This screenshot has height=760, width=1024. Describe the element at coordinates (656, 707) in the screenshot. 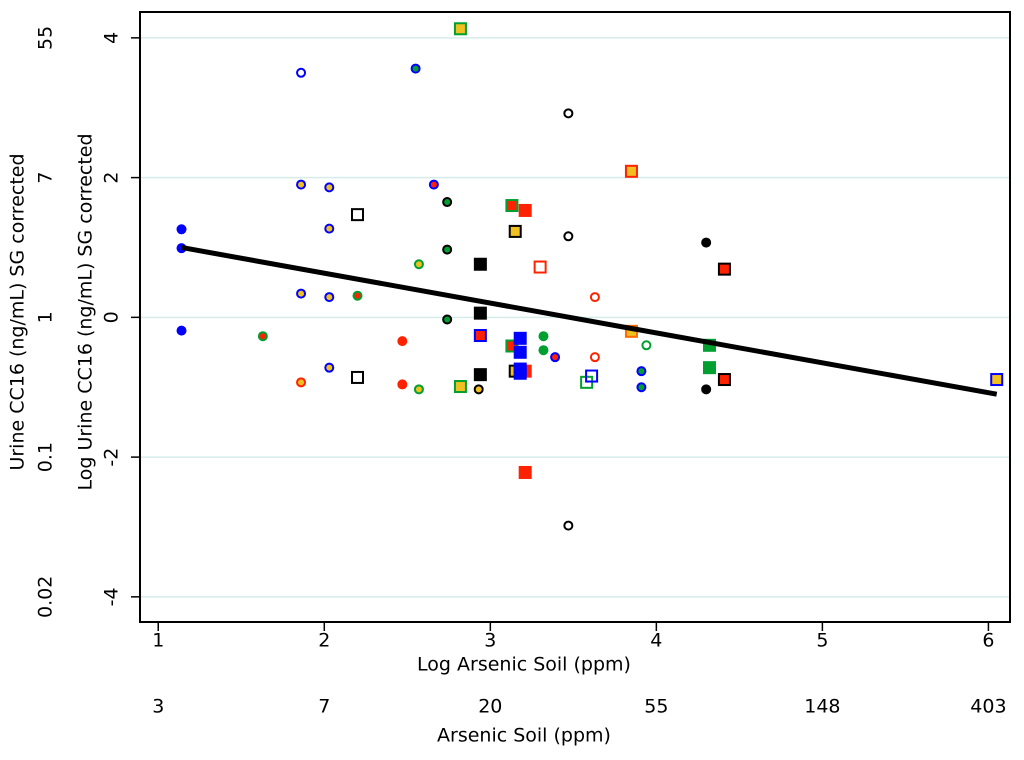

I see `x-tick-label-secondary: 55` at that location.